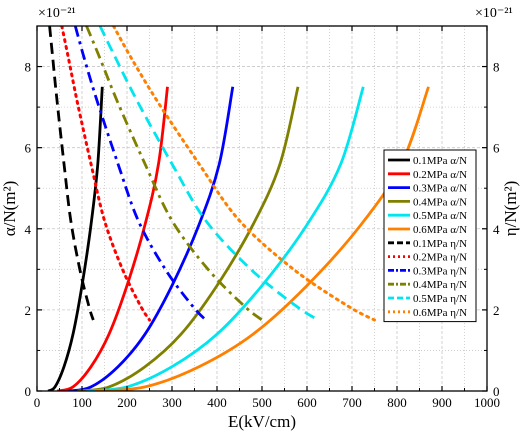 This screenshot has width=526, height=437. I want to click on y-multiplier-right: ×10⁻²¹, so click(494, 13).